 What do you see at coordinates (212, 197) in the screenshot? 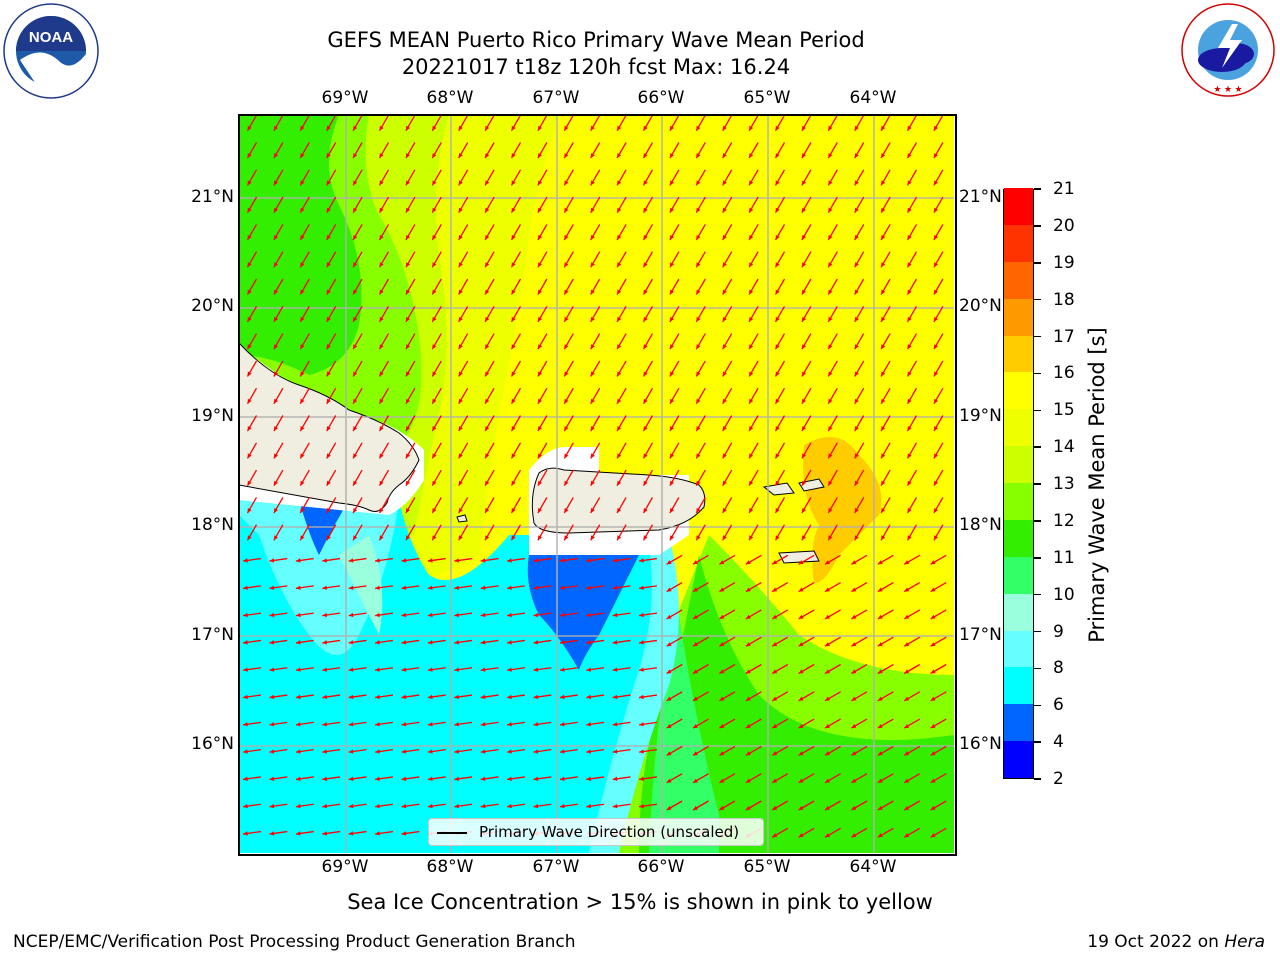
I see `lat-label-left: 21°N` at bounding box center [212, 197].